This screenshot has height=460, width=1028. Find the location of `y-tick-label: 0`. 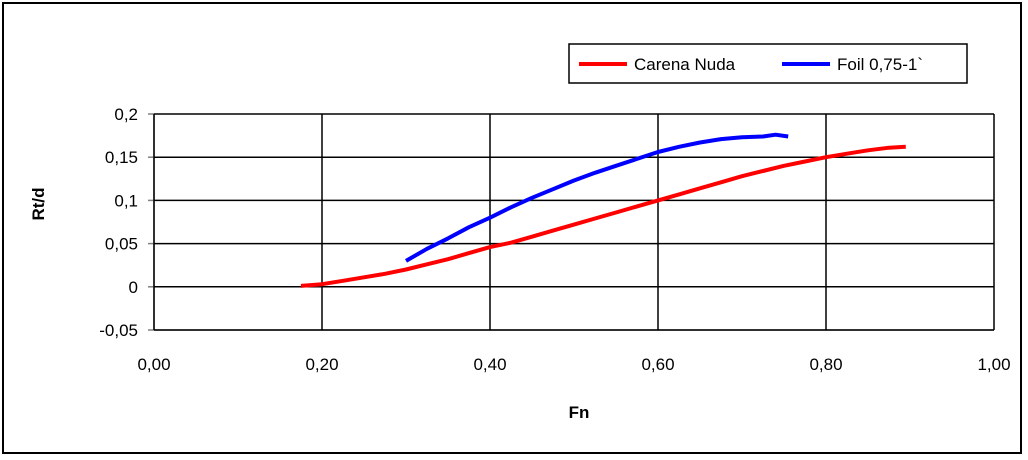

y-tick-label: 0 is located at coordinates (133, 287).